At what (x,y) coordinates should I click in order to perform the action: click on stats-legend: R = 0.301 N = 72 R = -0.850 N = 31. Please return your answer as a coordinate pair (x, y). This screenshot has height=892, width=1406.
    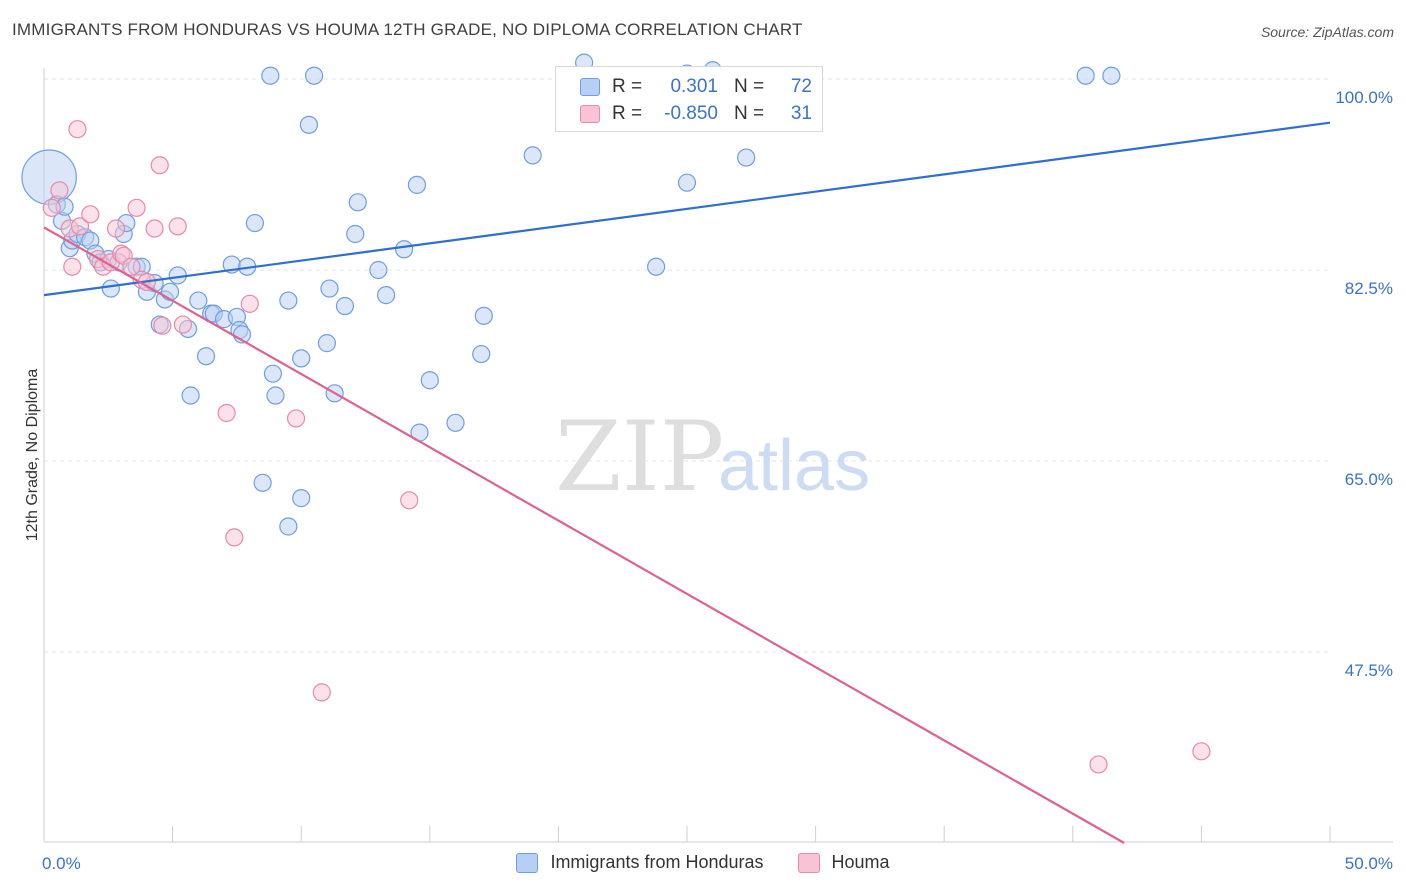
    Looking at the image, I should click on (689, 99).